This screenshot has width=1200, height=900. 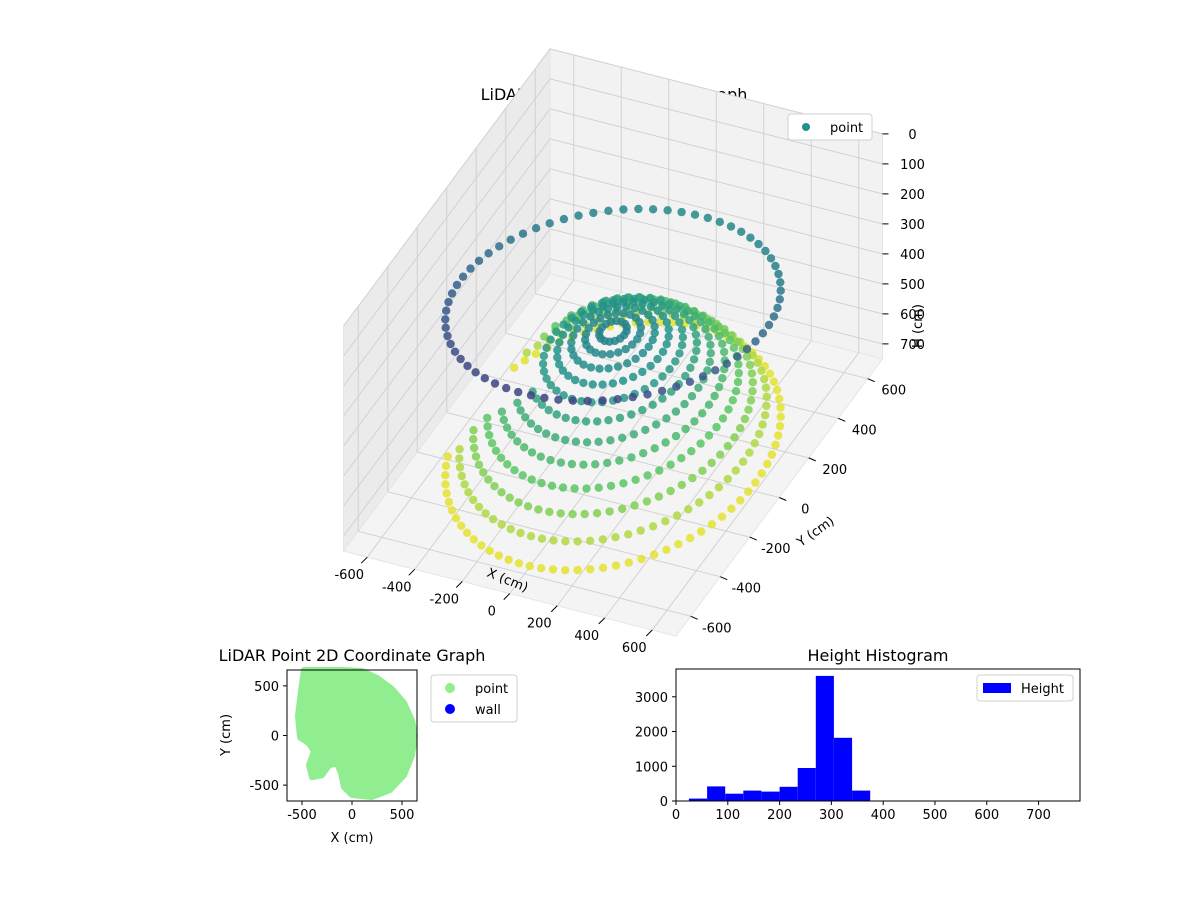 What do you see at coordinates (912, 345) in the screenshot?
I see `z3d-tick-label: 700` at bounding box center [912, 345].